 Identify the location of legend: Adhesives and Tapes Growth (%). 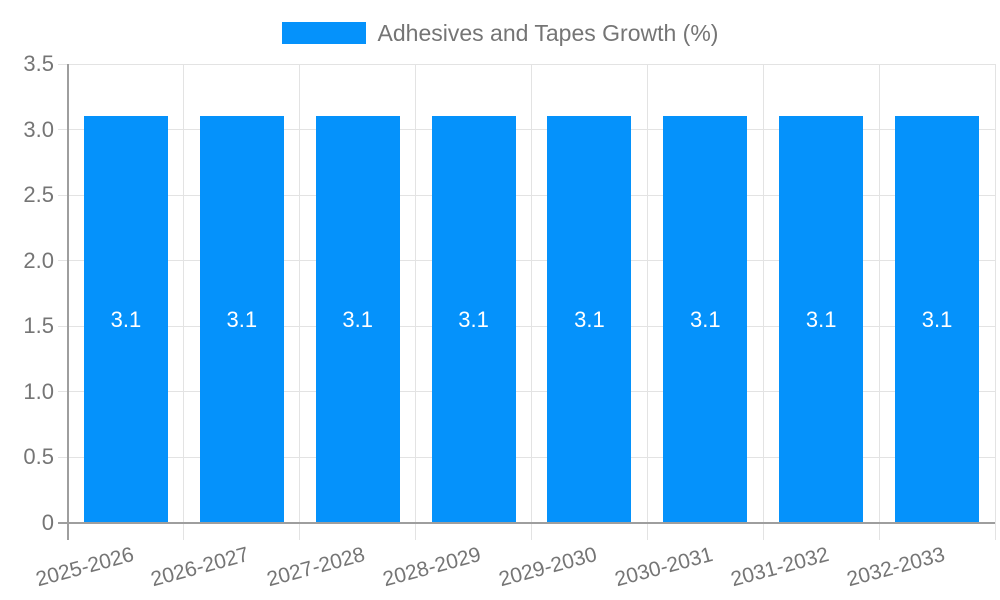
(500, 33).